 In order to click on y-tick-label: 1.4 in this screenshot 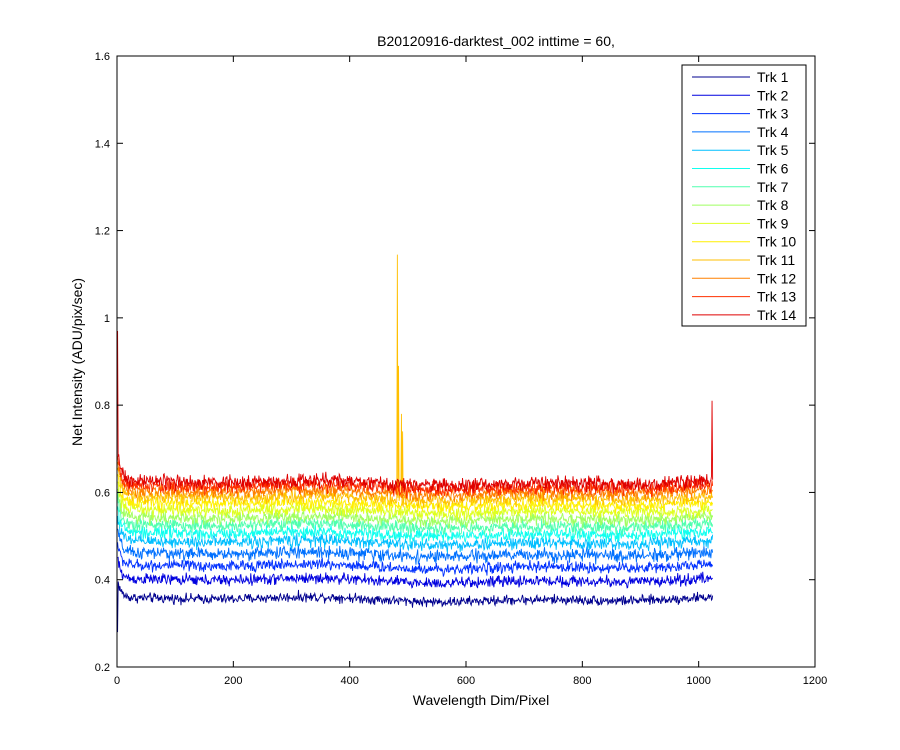, I will do `click(102, 144)`.